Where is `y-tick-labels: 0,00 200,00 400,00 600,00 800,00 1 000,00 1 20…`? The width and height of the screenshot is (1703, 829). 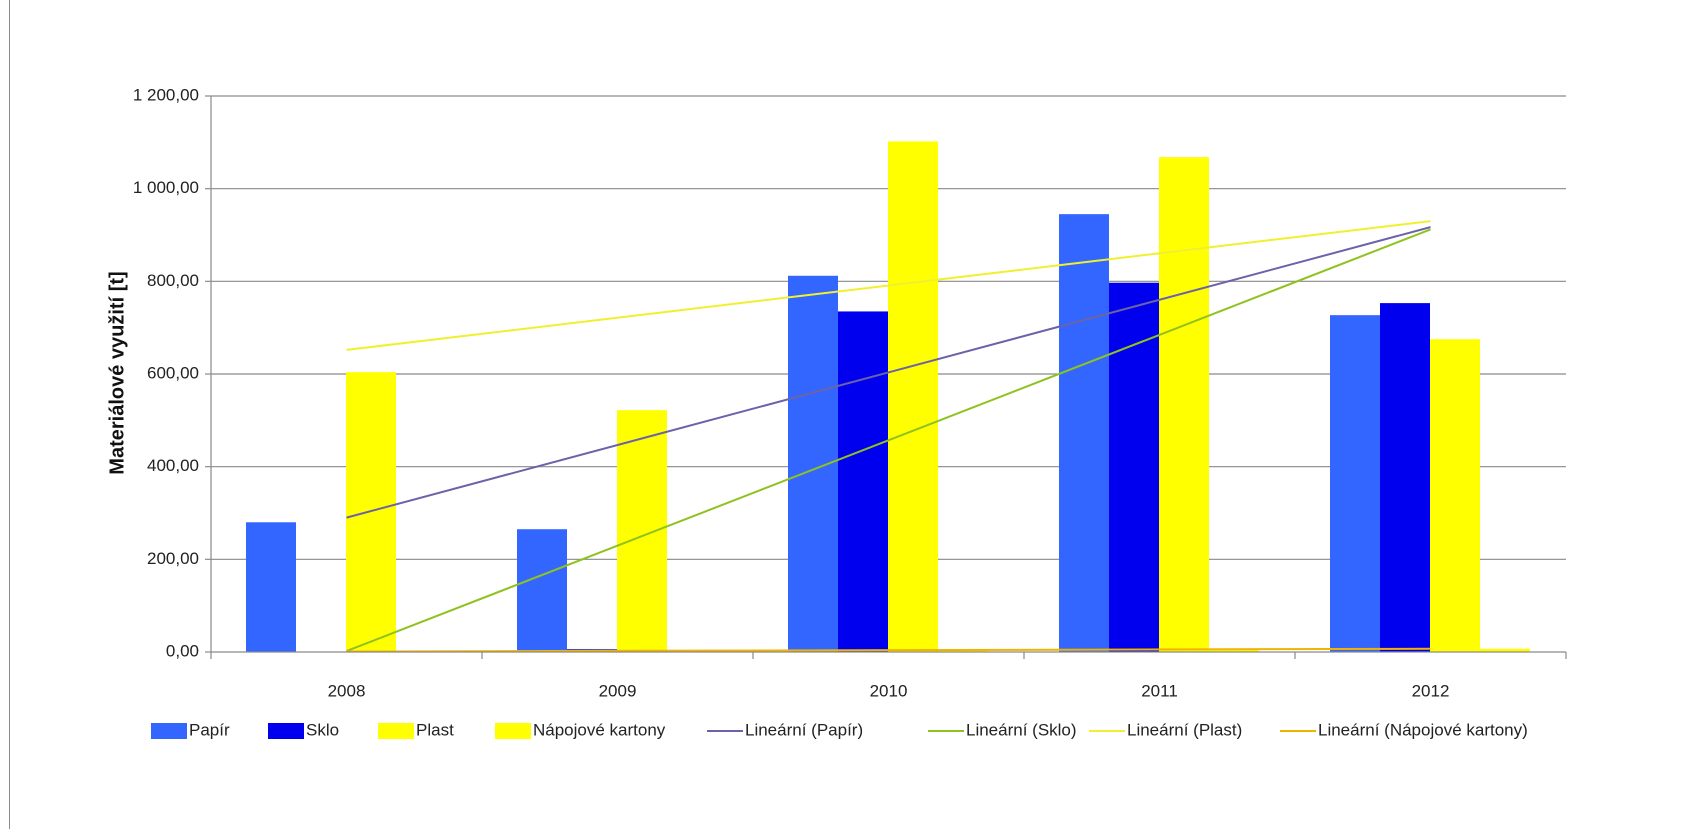 y-tick-labels: 0,00 200,00 400,00 600,00 800,00 1 000,00 1 20… is located at coordinates (166, 372).